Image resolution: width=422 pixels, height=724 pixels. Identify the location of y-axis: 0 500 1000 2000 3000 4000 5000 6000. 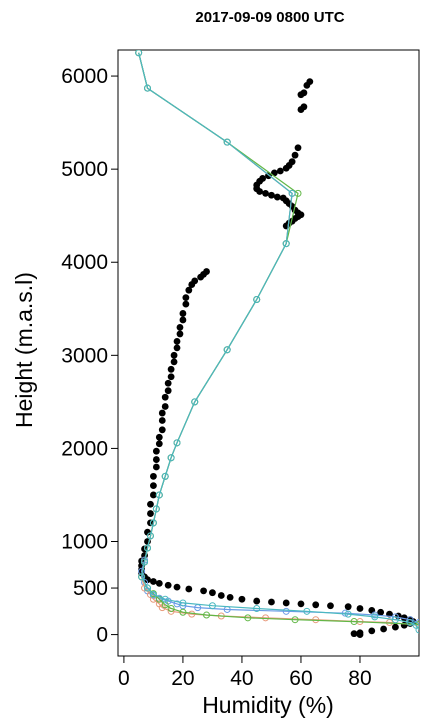
(89, 356).